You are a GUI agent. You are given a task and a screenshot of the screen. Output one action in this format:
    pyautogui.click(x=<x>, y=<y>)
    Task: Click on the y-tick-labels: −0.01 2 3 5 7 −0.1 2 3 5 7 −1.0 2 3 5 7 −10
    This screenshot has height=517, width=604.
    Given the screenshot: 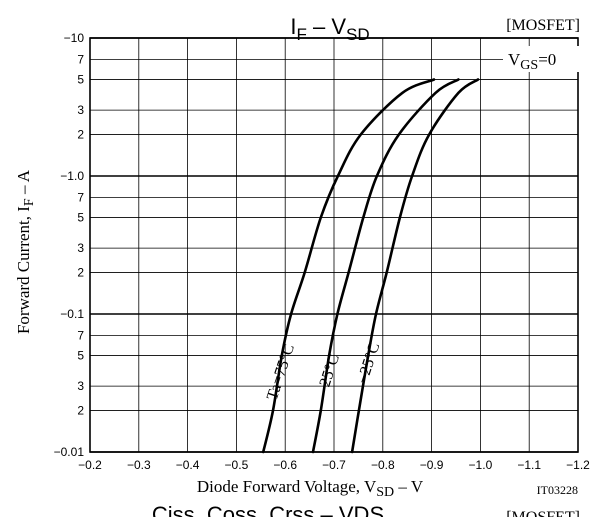 What is the action you would take?
    pyautogui.click(x=69, y=245)
    